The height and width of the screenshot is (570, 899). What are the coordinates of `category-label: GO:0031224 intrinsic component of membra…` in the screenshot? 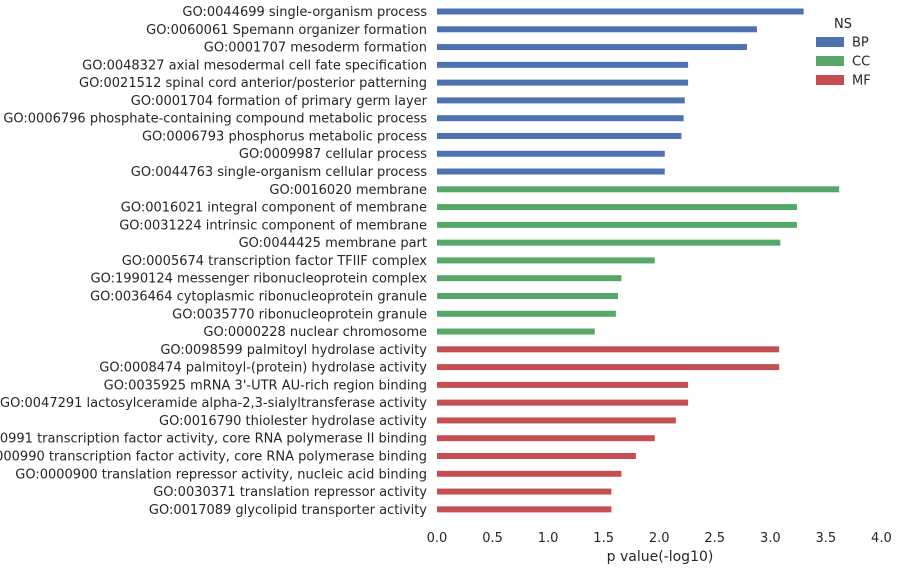 It's located at (273, 225).